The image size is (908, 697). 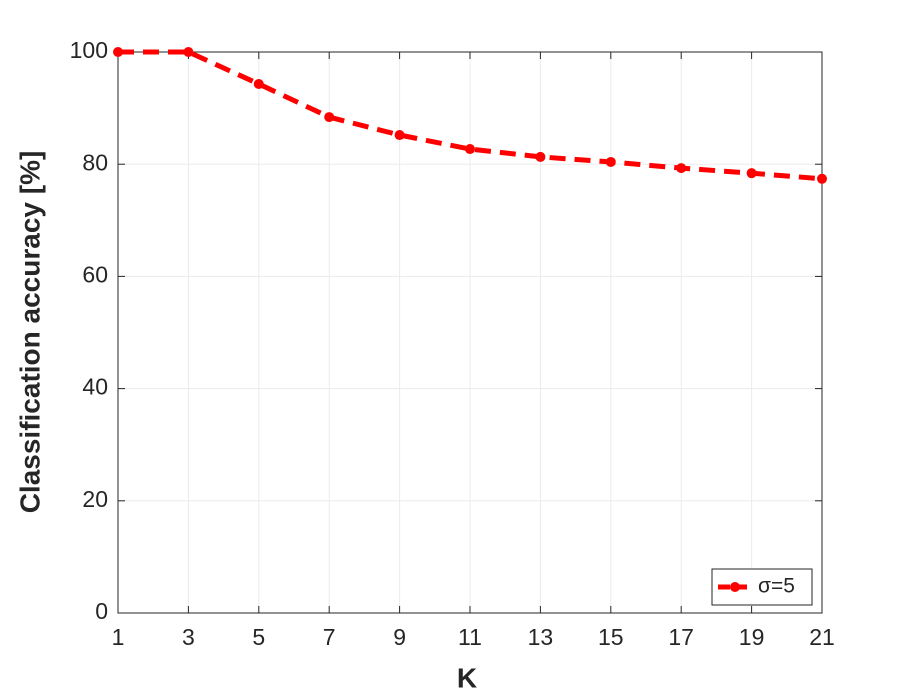 I want to click on y-tick-label: 20, so click(x=95, y=499).